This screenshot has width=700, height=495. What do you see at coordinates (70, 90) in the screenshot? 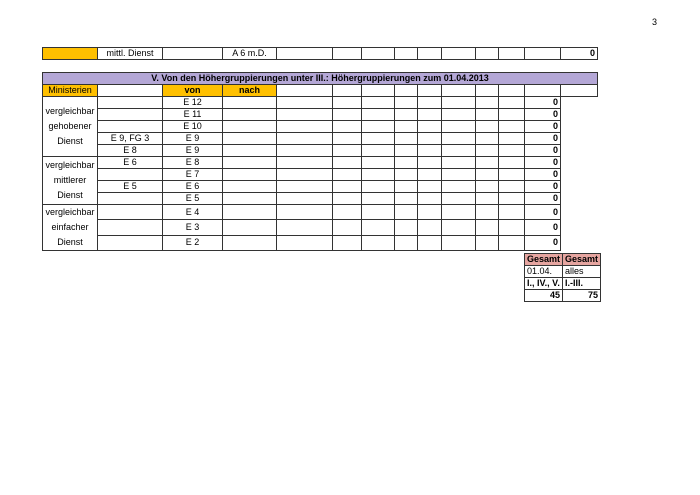
I see `org-label: Ministerien` at bounding box center [70, 90].